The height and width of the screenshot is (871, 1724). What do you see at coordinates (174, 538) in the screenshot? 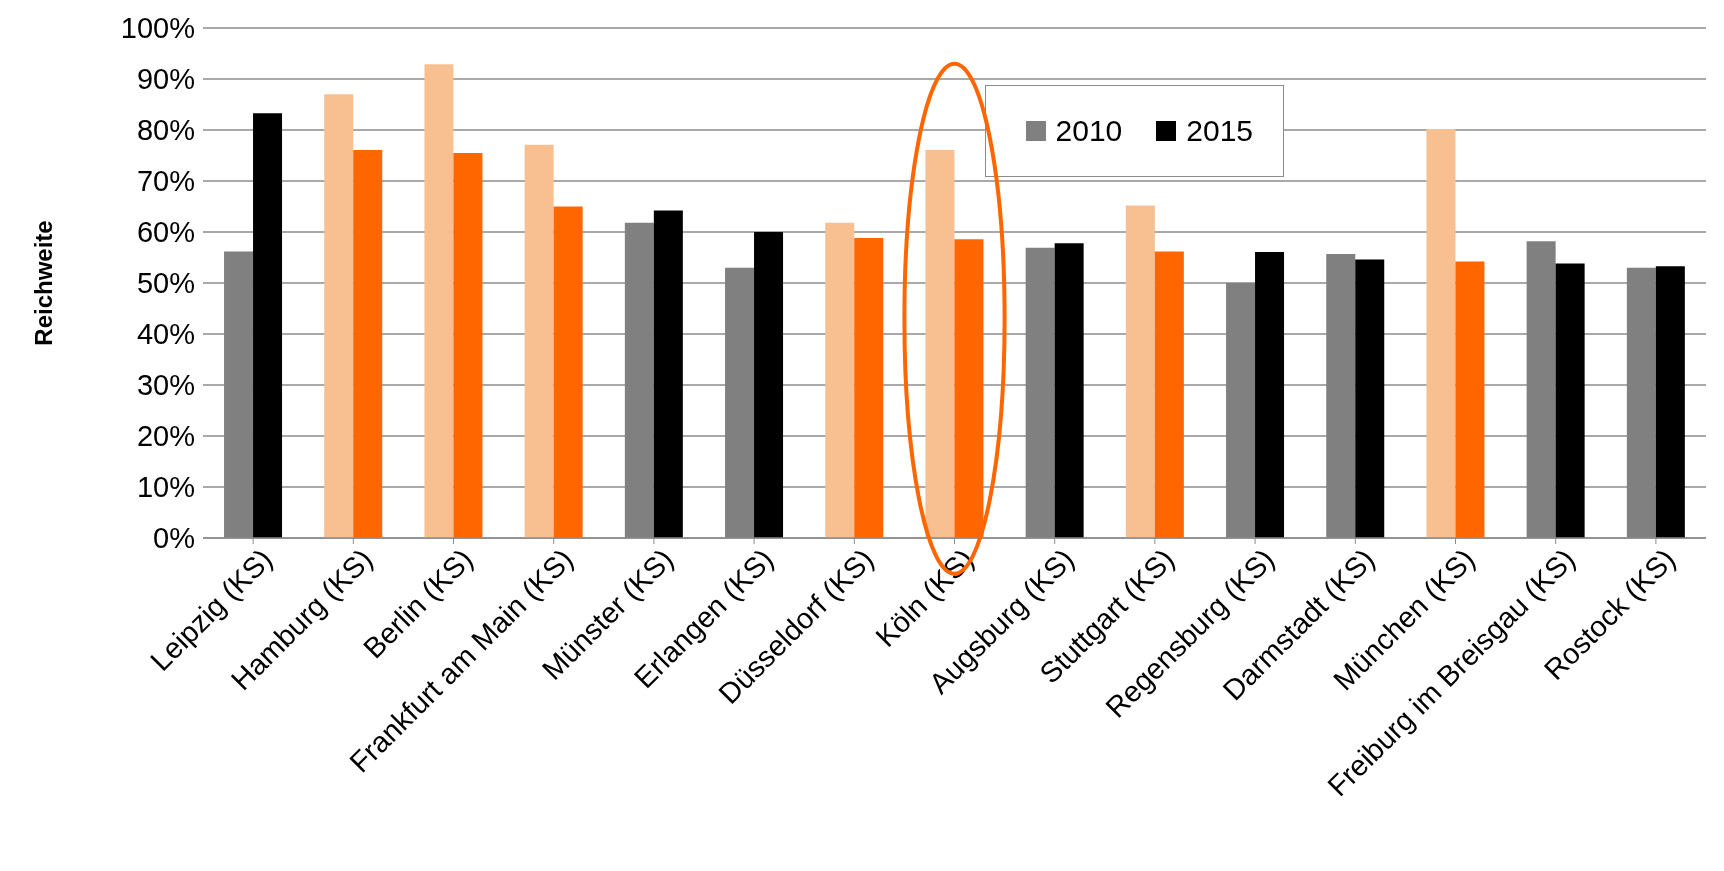
I see `y-tick-label: 0%` at bounding box center [174, 538].